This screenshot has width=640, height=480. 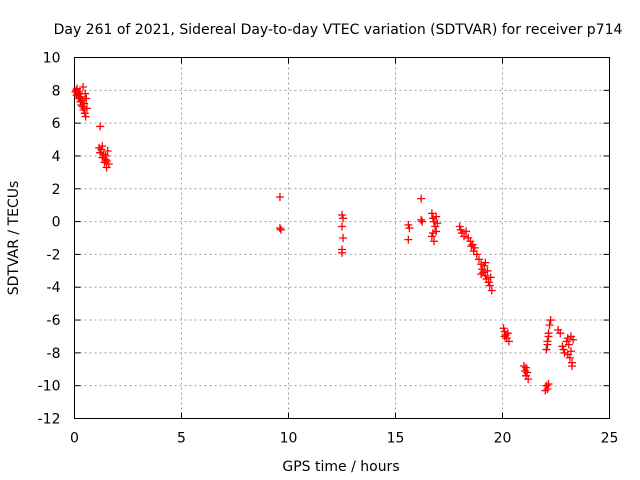 I want to click on y-tick-labels: -12 -10 -8 -6 -4 -2 0 2 4 6 8 10, so click(x=49, y=239).